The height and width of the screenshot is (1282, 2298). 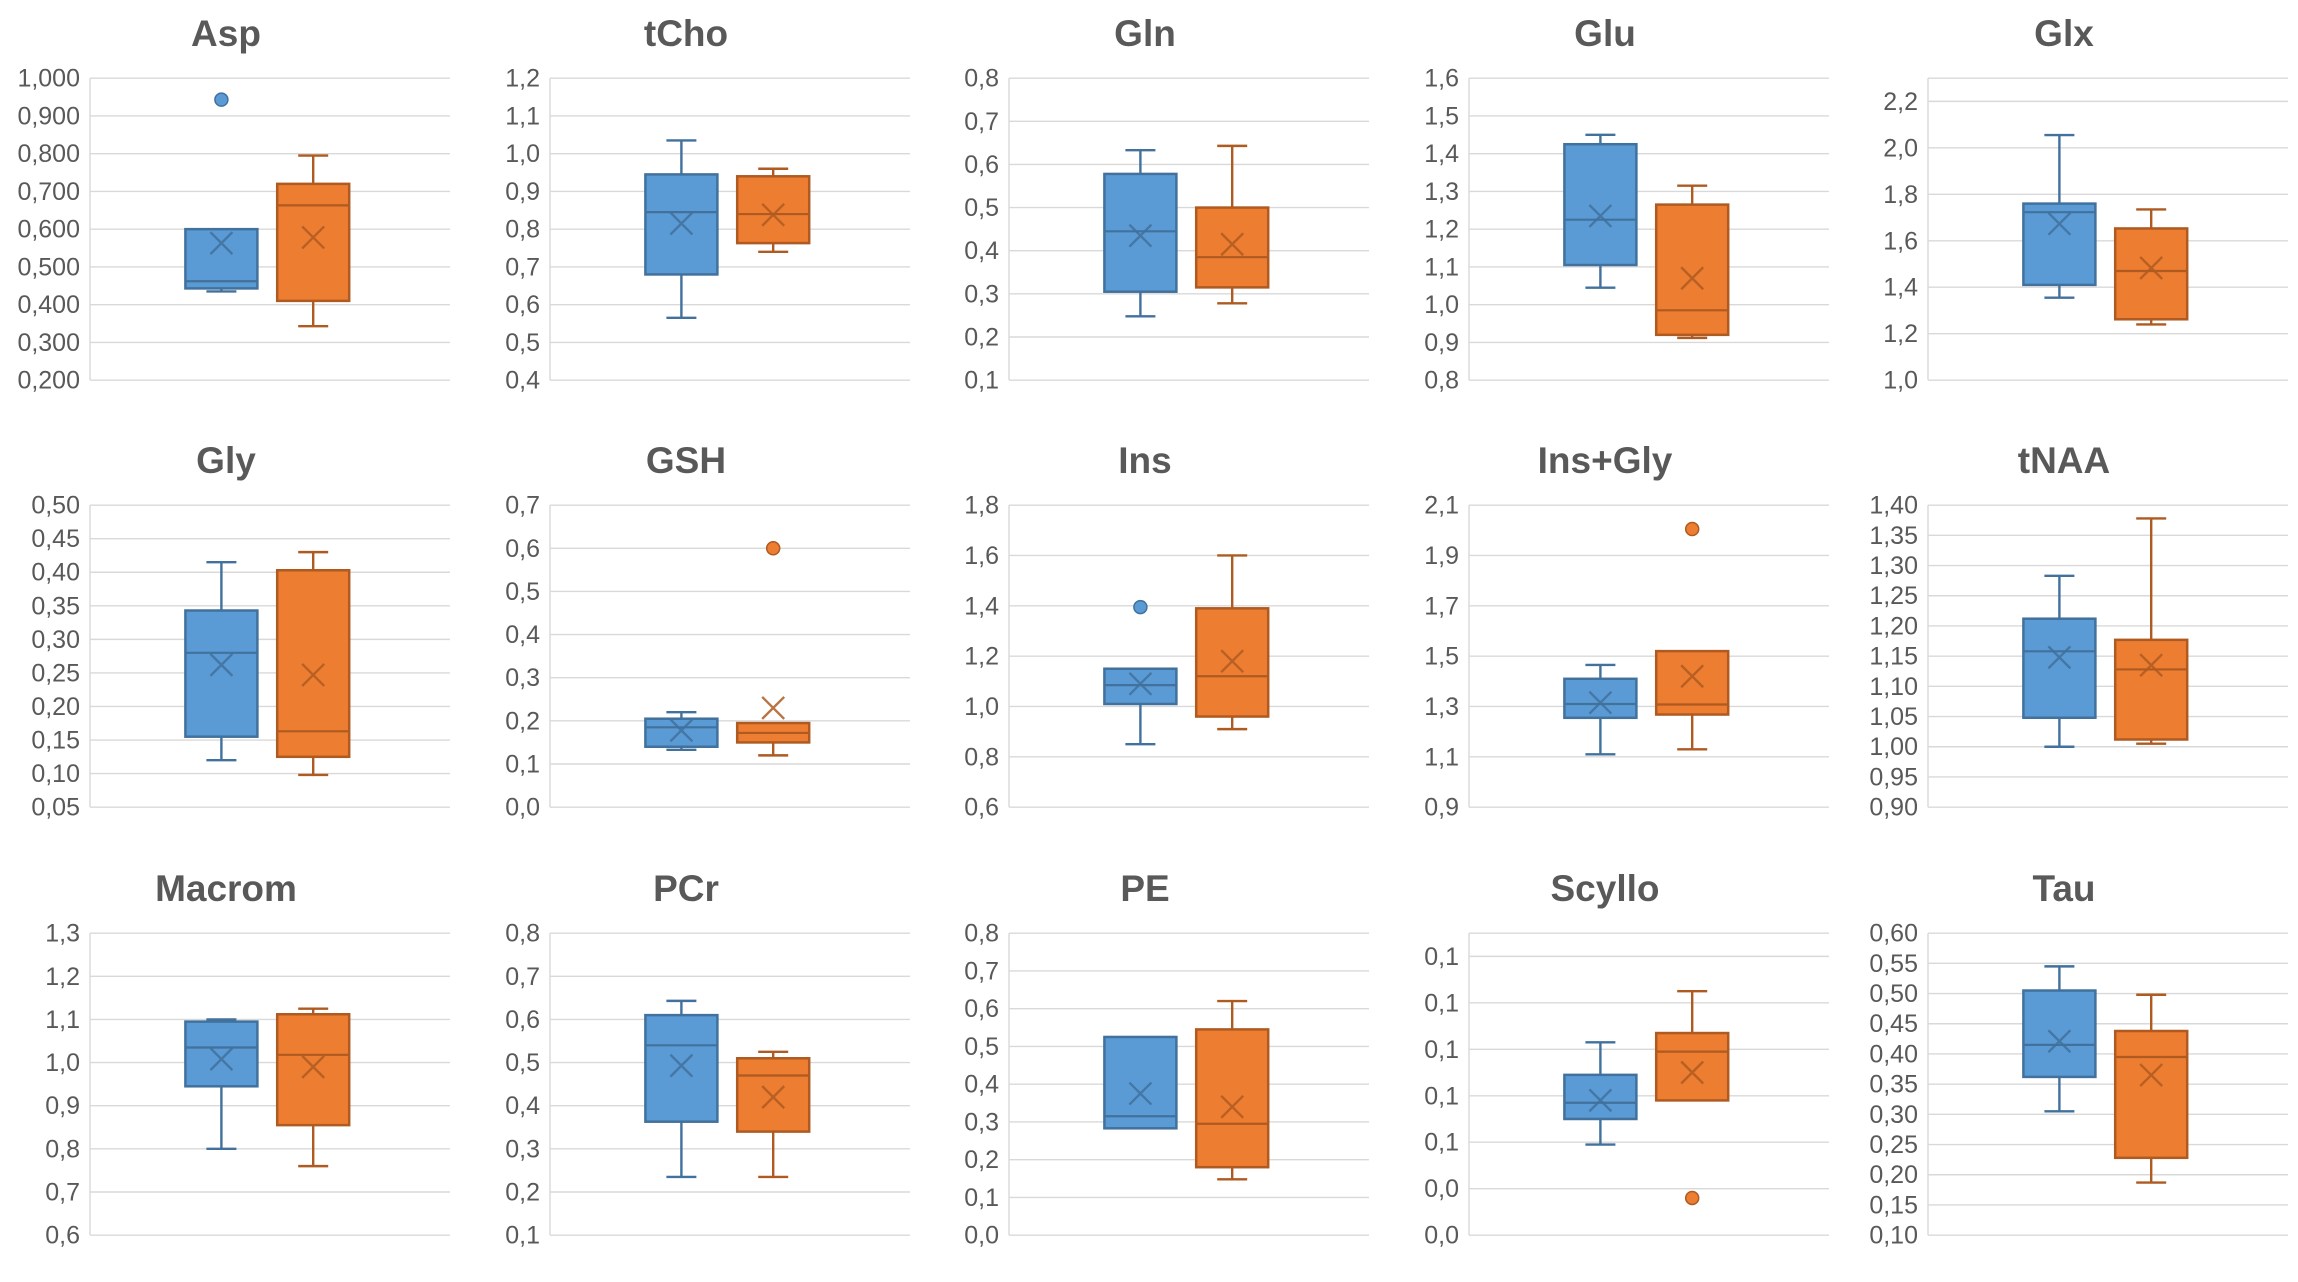 What do you see at coordinates (1441, 116) in the screenshot?
I see `y-tick-label: 1,5` at bounding box center [1441, 116].